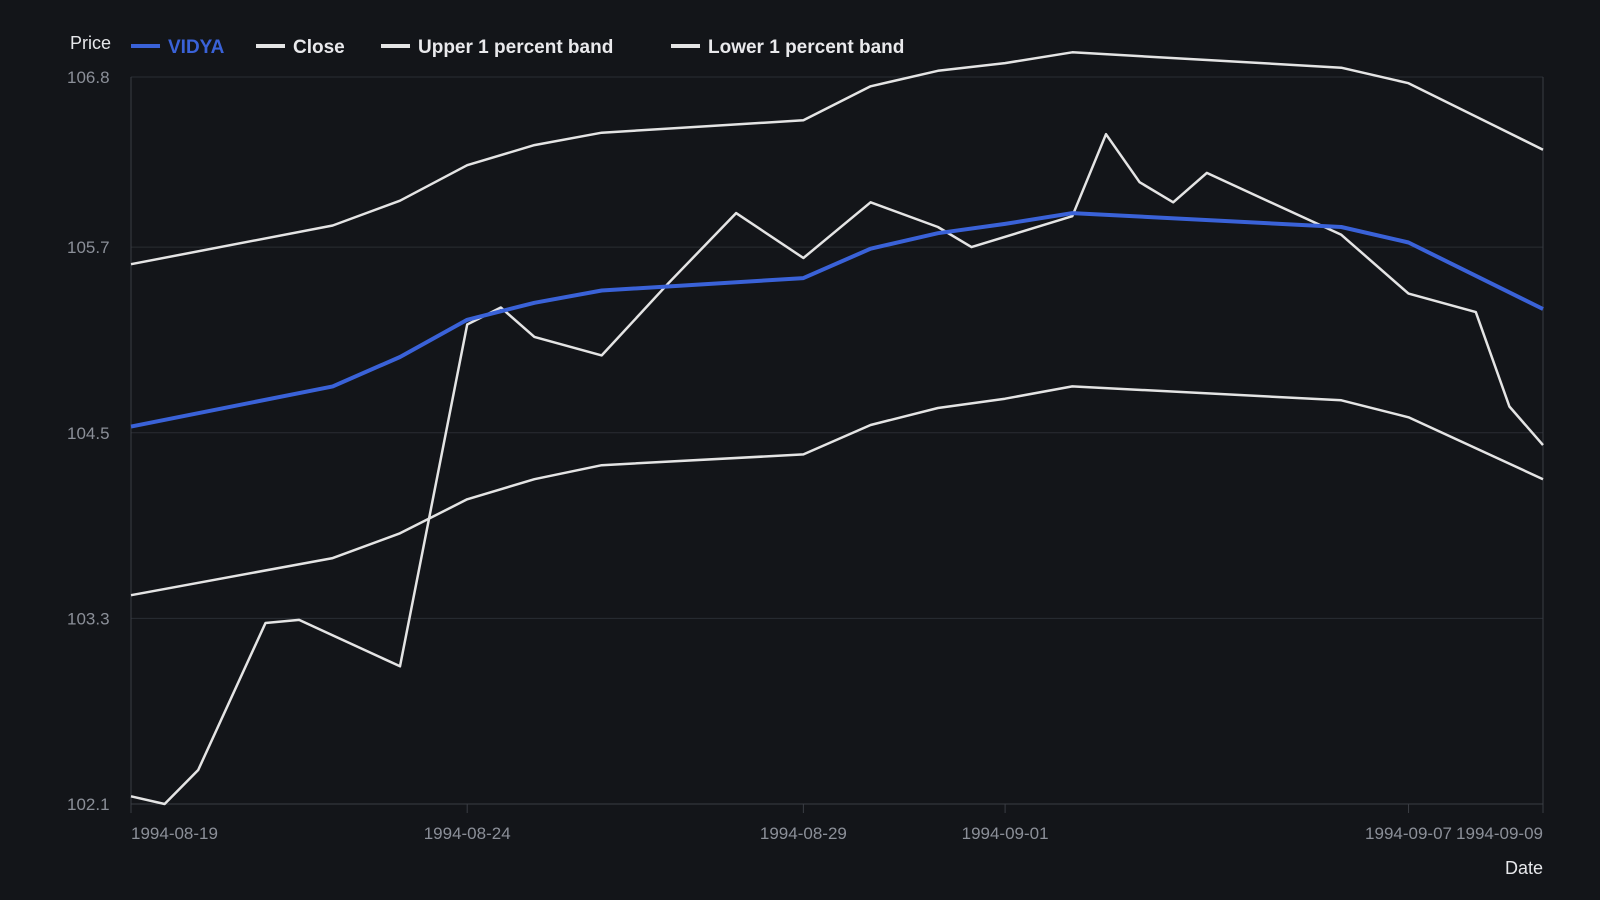 The height and width of the screenshot is (900, 1600). What do you see at coordinates (806, 47) in the screenshot?
I see `legend-label-lower-1-percent-band: Lower 1 percent band` at bounding box center [806, 47].